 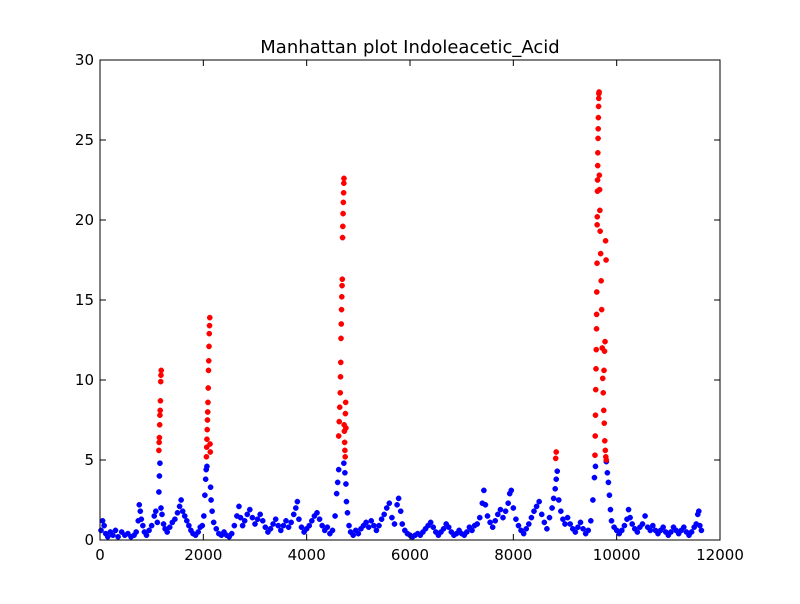 What do you see at coordinates (84, 380) in the screenshot?
I see `y-tick-label: 10` at bounding box center [84, 380].